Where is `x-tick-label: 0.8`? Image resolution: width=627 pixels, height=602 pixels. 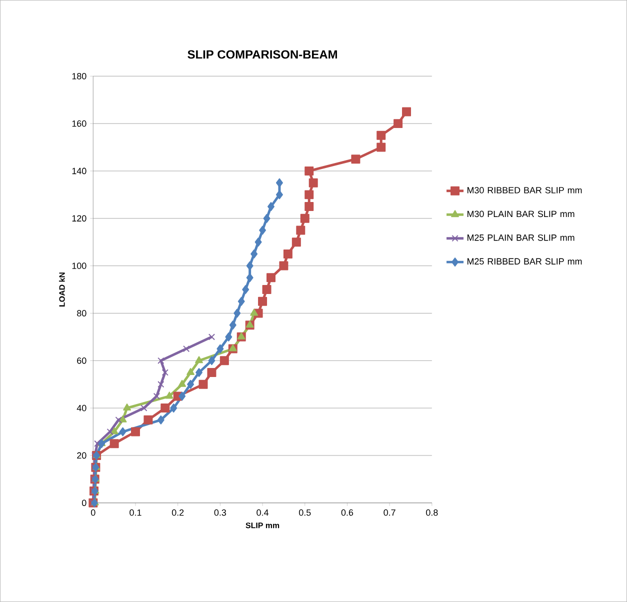 x-tick-label: 0.8 is located at coordinates (432, 512).